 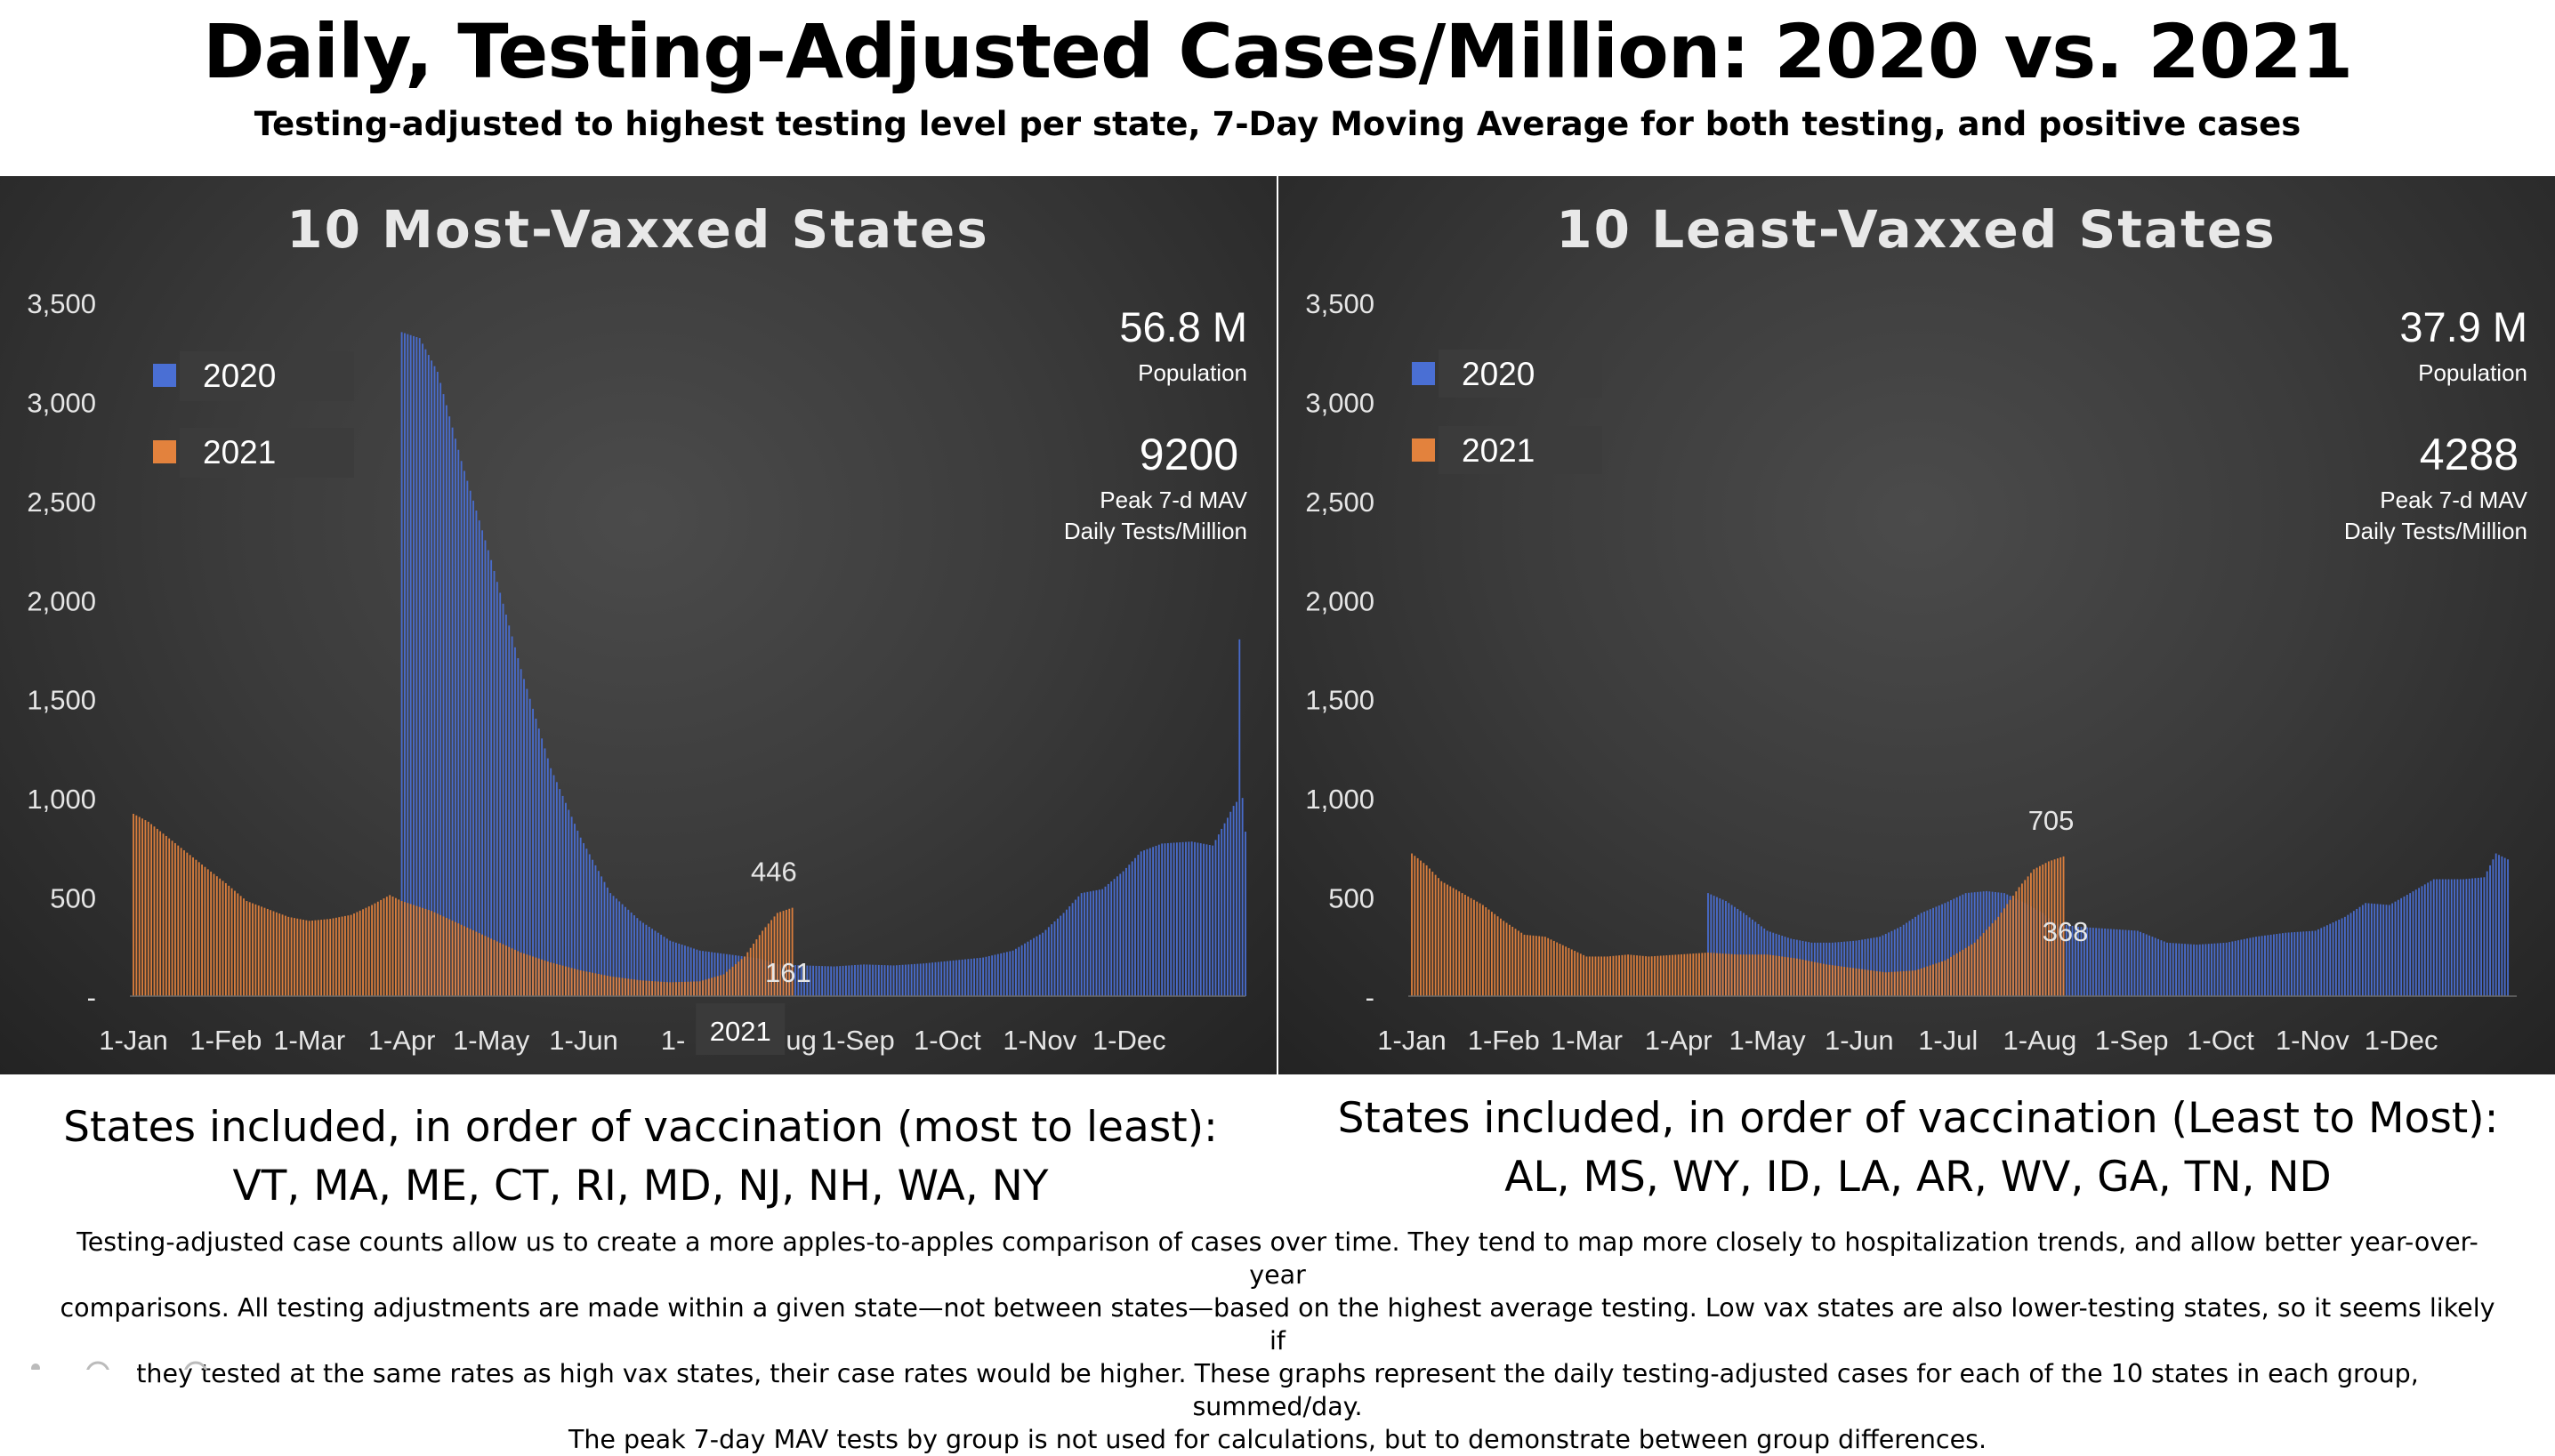 I want to click on peak-tests-value: 4288, so click(x=2469, y=454).